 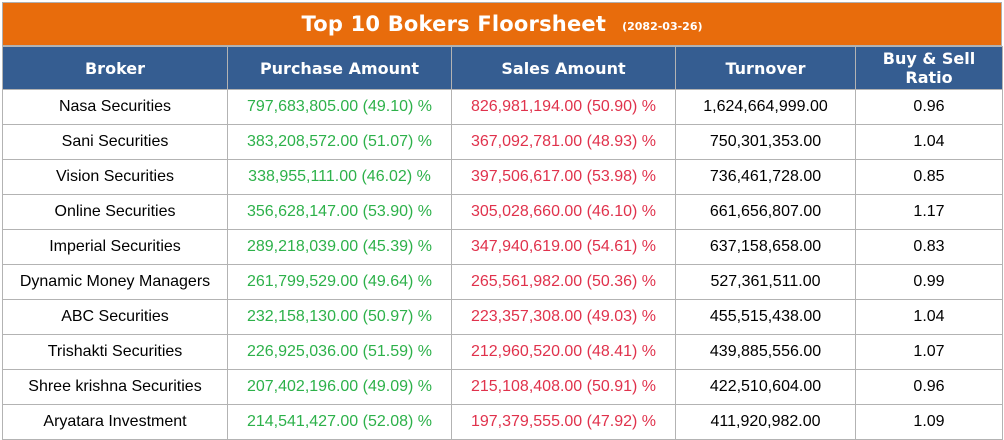 What do you see at coordinates (563, 177) in the screenshot?
I see `sales-amount-cell: 397,506,617.00 (53.98) %` at bounding box center [563, 177].